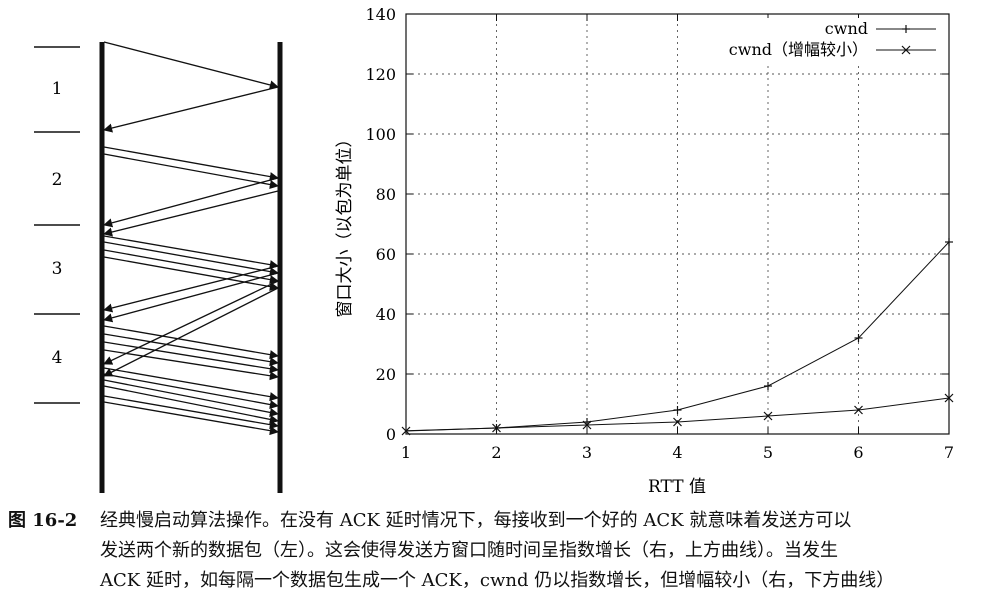 The width and height of the screenshot is (994, 612). Describe the element at coordinates (587, 452) in the screenshot. I see `x-tick-label: 3` at that location.